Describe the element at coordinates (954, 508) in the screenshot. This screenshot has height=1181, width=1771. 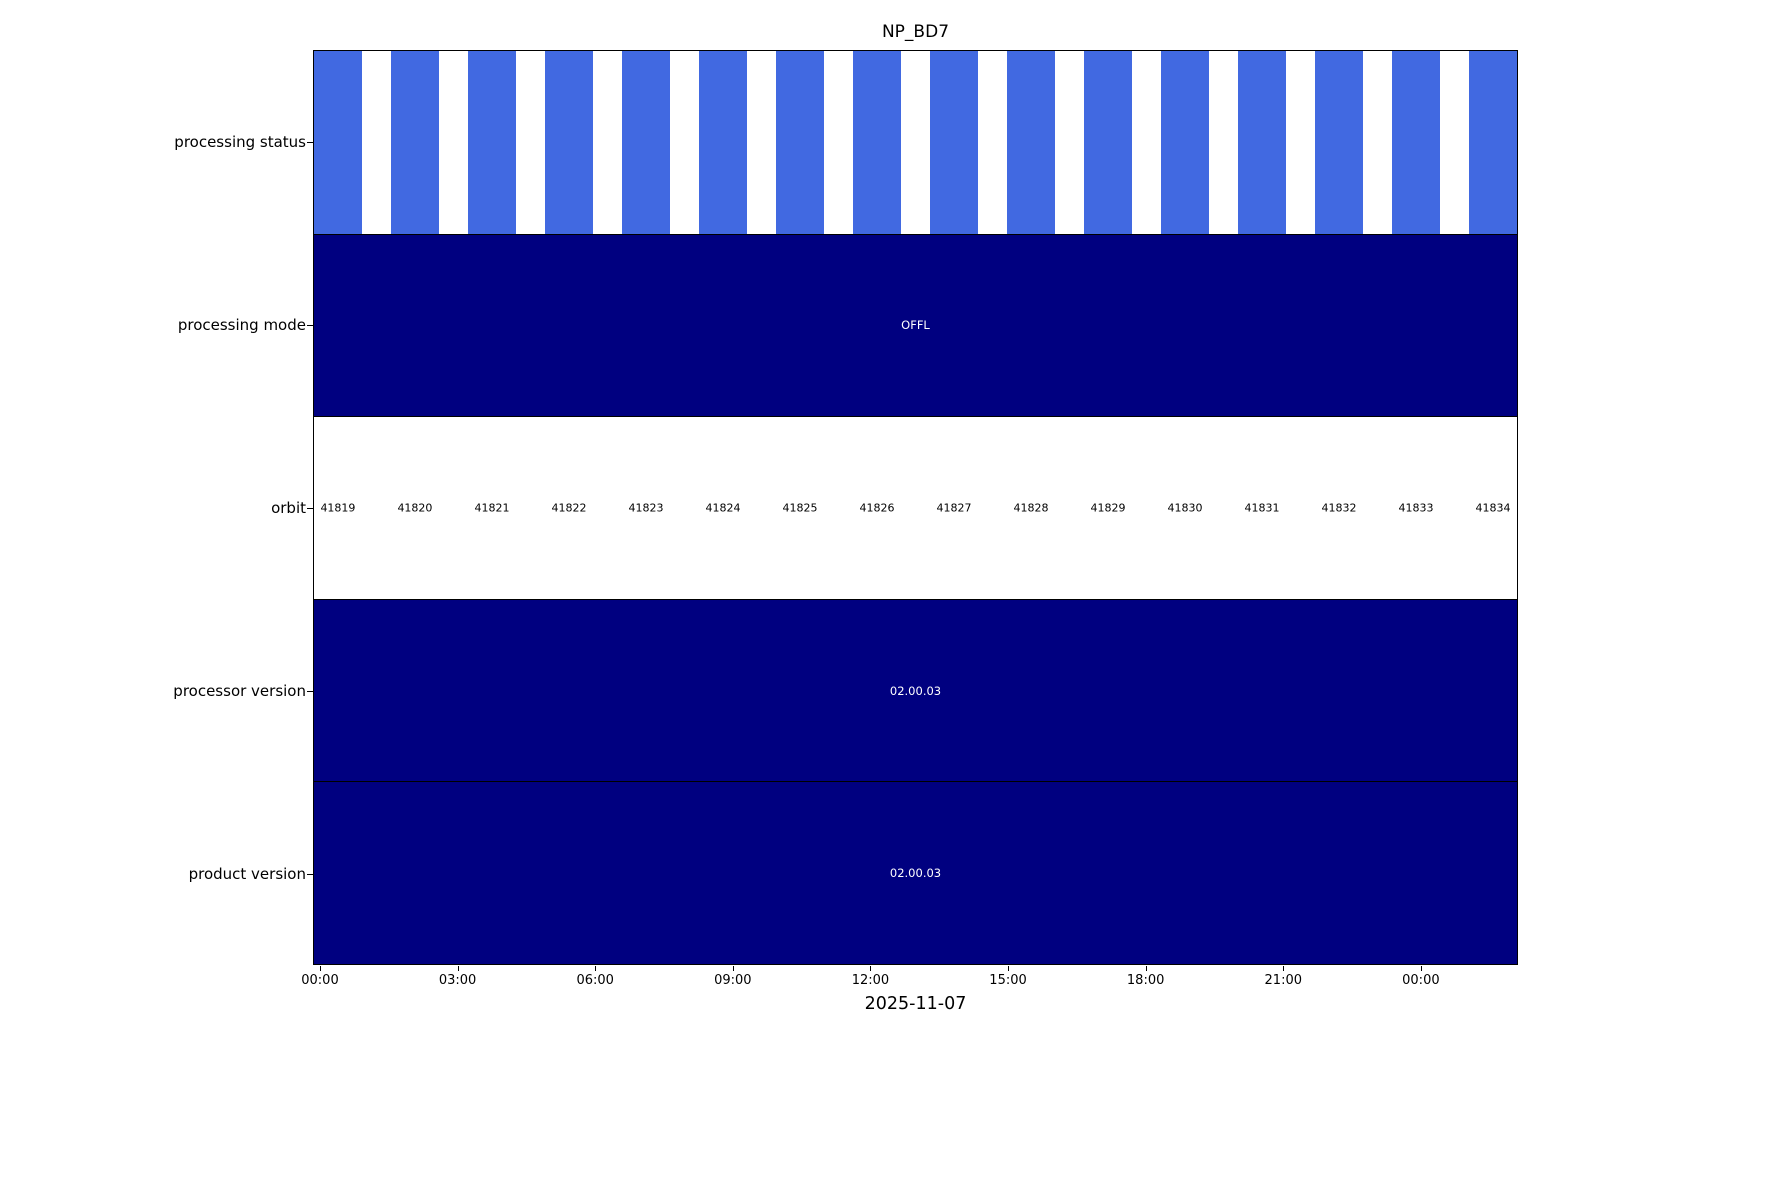
I see `orbit-number: 41827` at that location.